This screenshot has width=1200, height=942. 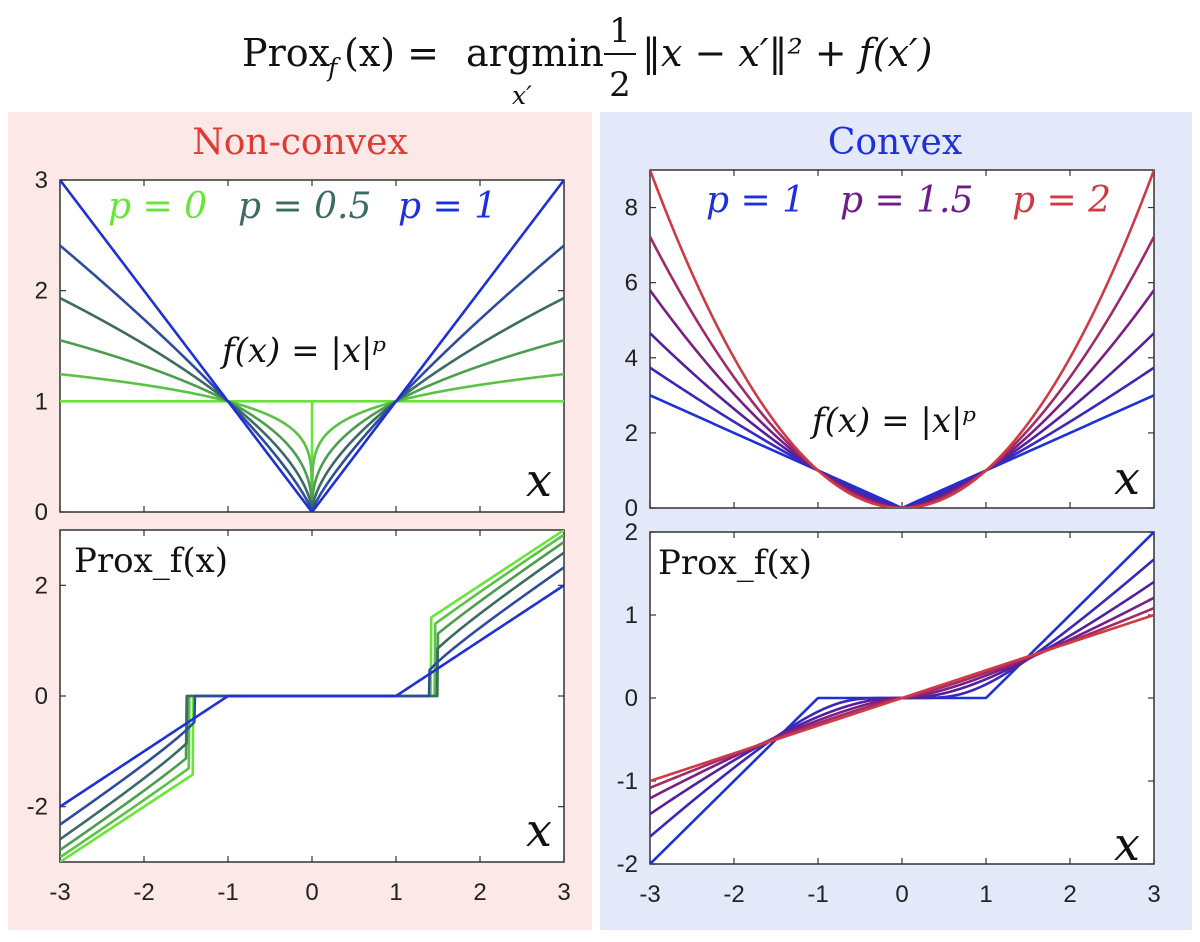 I want to click on convex-prox-annotation: Prox_f(x), so click(x=735, y=563).